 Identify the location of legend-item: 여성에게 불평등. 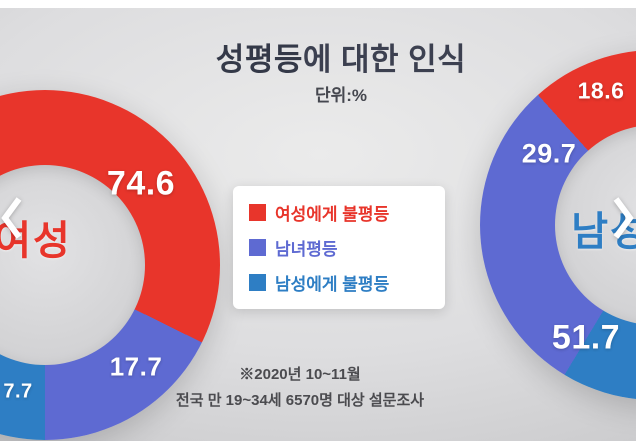
(339, 212).